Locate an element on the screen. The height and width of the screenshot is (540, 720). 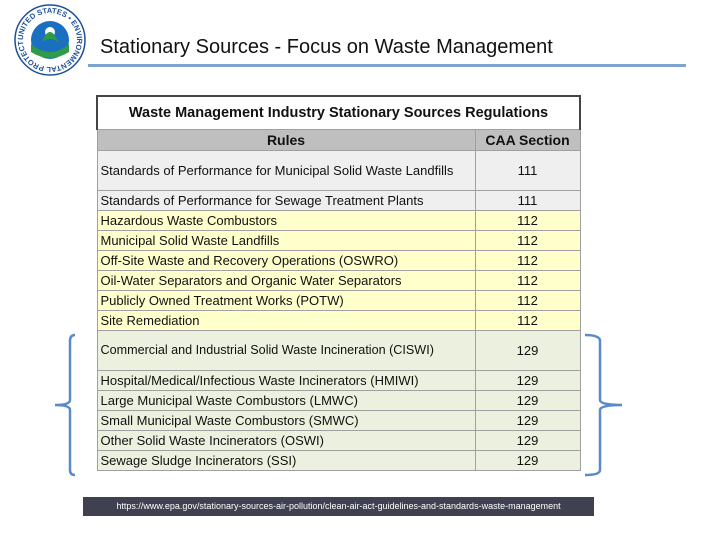
column-header: CAA Section is located at coordinates (527, 140).